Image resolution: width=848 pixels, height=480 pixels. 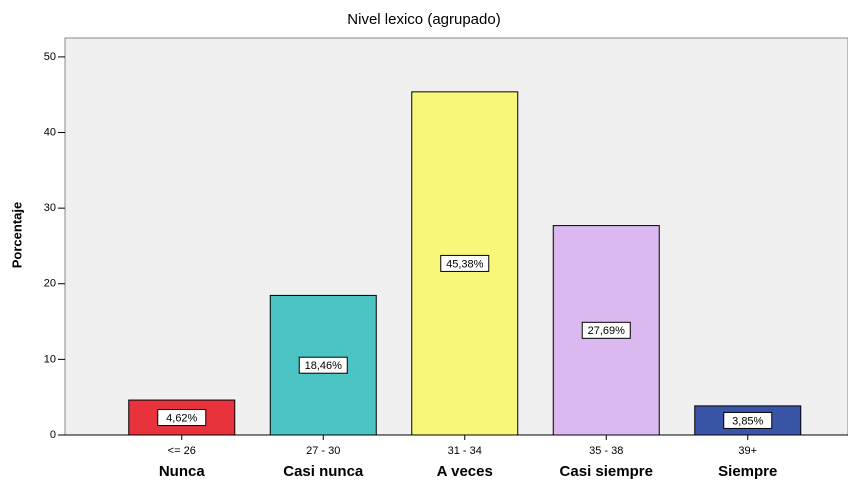 I want to click on category-description: Siempre, so click(x=747, y=471).